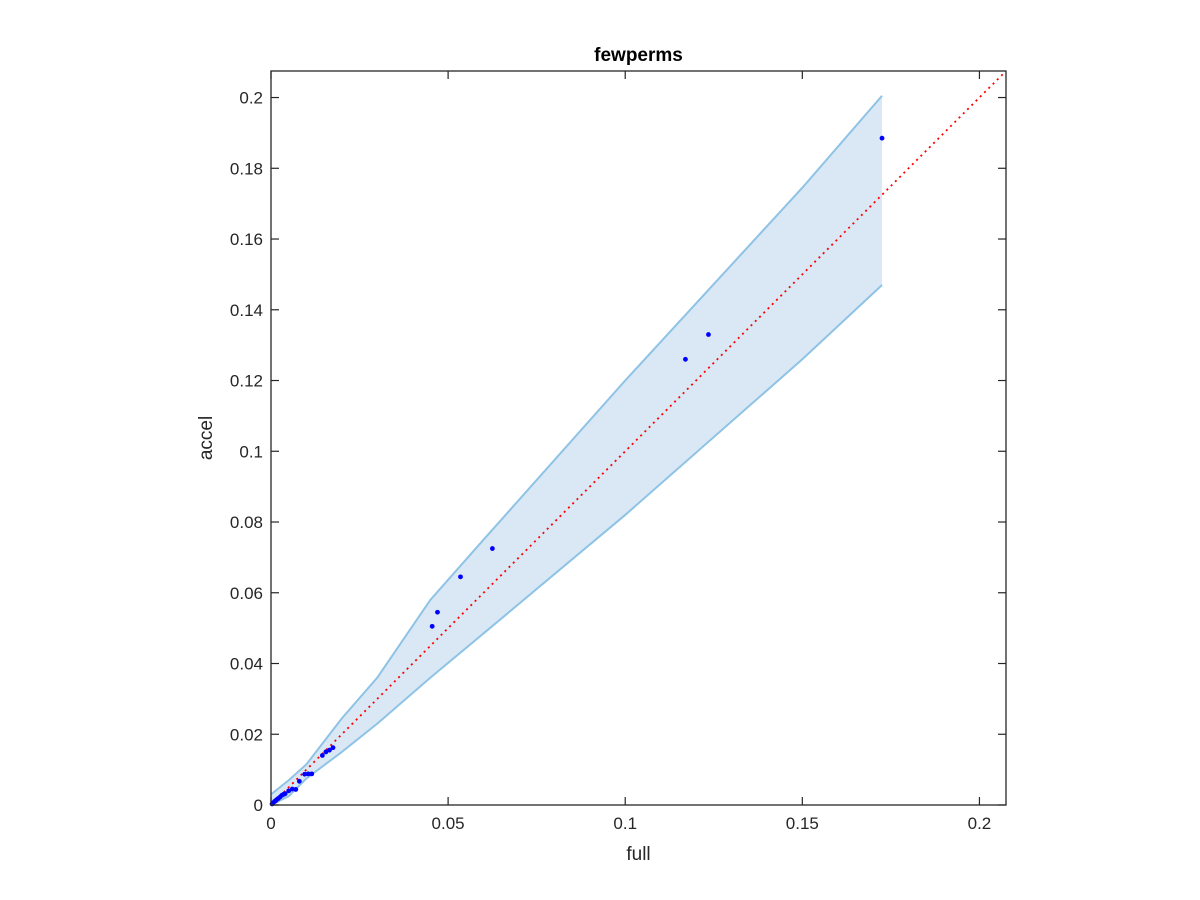 Image resolution: width=1200 pixels, height=900 pixels. I want to click on x-tick-label: 0.2, so click(980, 823).